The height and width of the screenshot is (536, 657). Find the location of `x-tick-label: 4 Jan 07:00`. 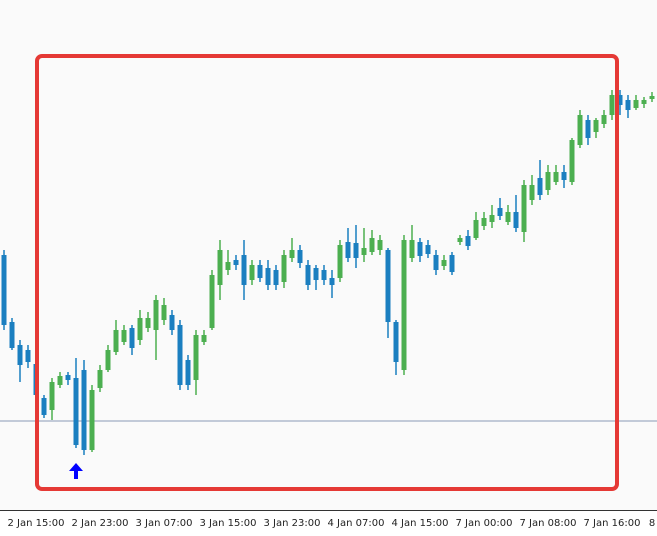

x-tick-label: 4 Jan 07:00 is located at coordinates (356, 523).